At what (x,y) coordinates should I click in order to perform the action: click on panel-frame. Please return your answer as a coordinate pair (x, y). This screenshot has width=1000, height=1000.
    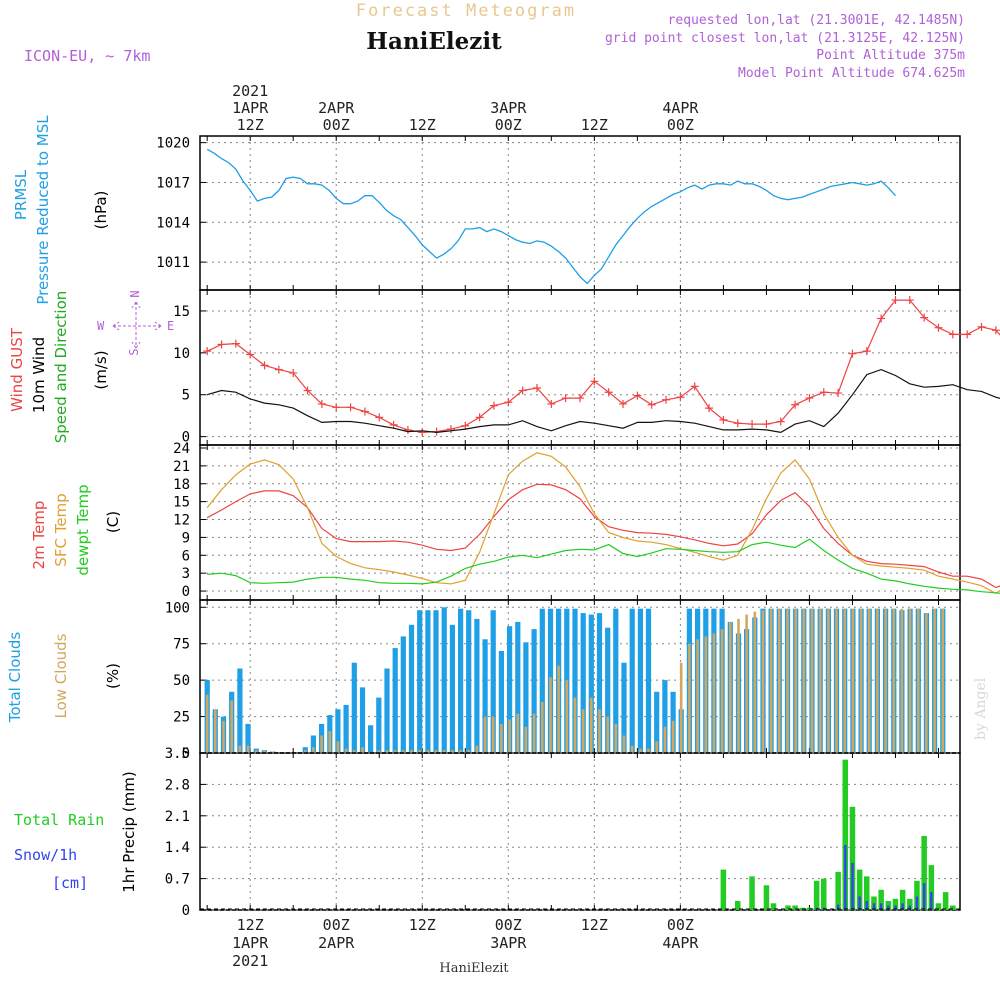
    Looking at the image, I should click on (580, 213).